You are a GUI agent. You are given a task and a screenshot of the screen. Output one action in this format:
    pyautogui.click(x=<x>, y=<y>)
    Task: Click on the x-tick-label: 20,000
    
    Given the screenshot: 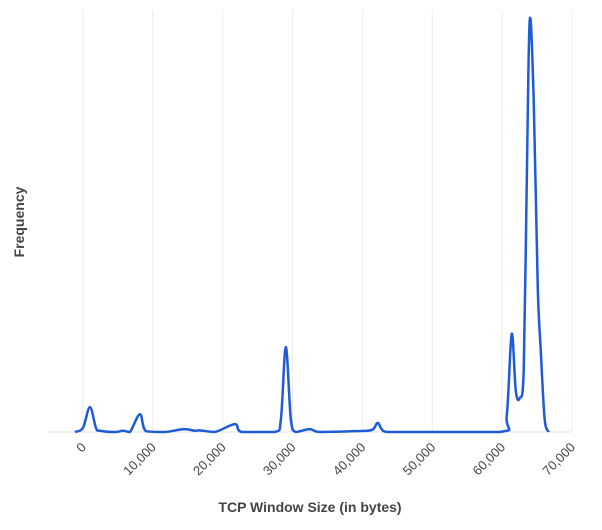 What is the action you would take?
    pyautogui.click(x=209, y=459)
    